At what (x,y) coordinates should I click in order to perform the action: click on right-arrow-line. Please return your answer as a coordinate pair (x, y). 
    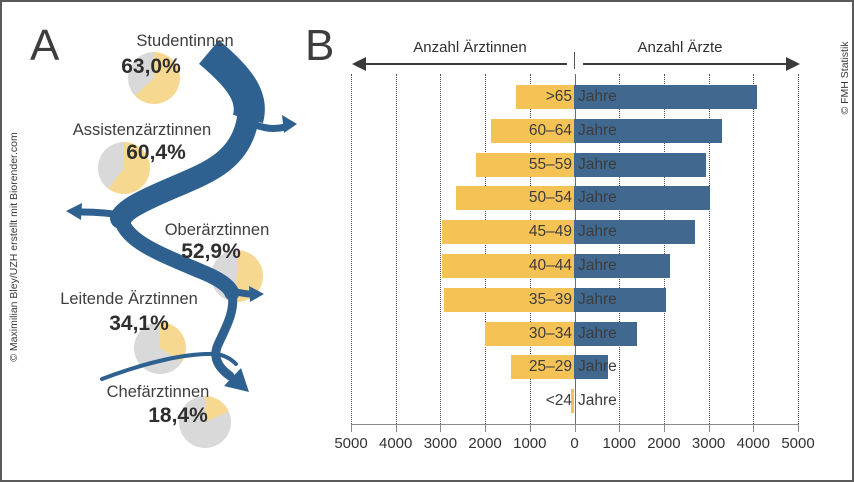
    Looking at the image, I should click on (685, 64).